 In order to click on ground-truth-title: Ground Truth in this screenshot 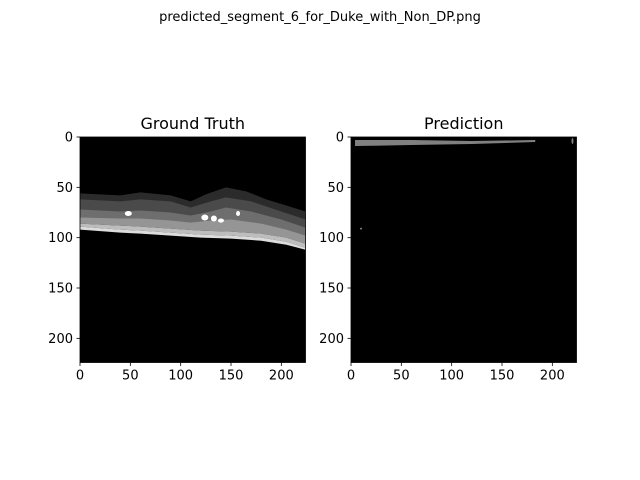, I will do `click(193, 123)`.